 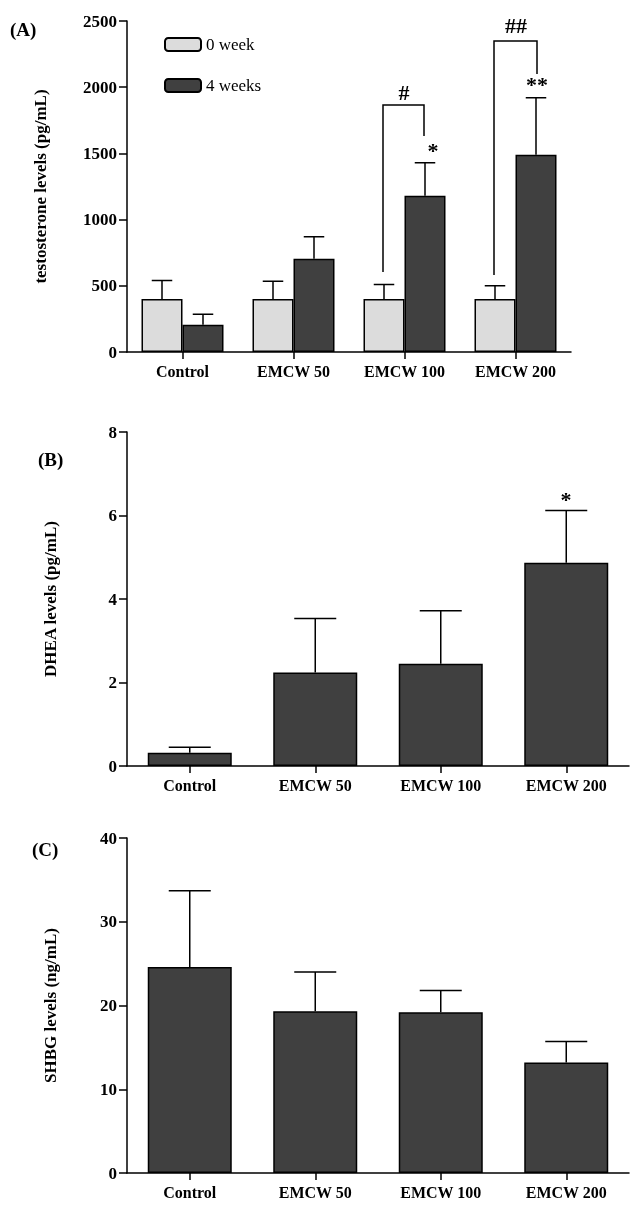 I want to click on y-tick-label: 10, so click(x=108, y=1089).